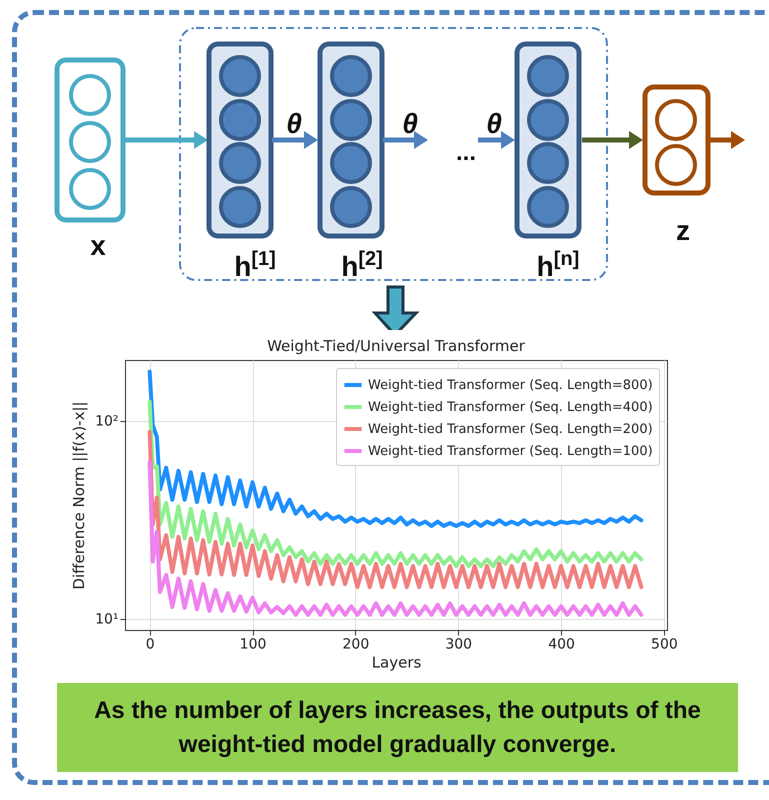 The height and width of the screenshot is (800, 769). Describe the element at coordinates (362, 265) in the screenshot. I see `text: h$^{[2]}$` at that location.